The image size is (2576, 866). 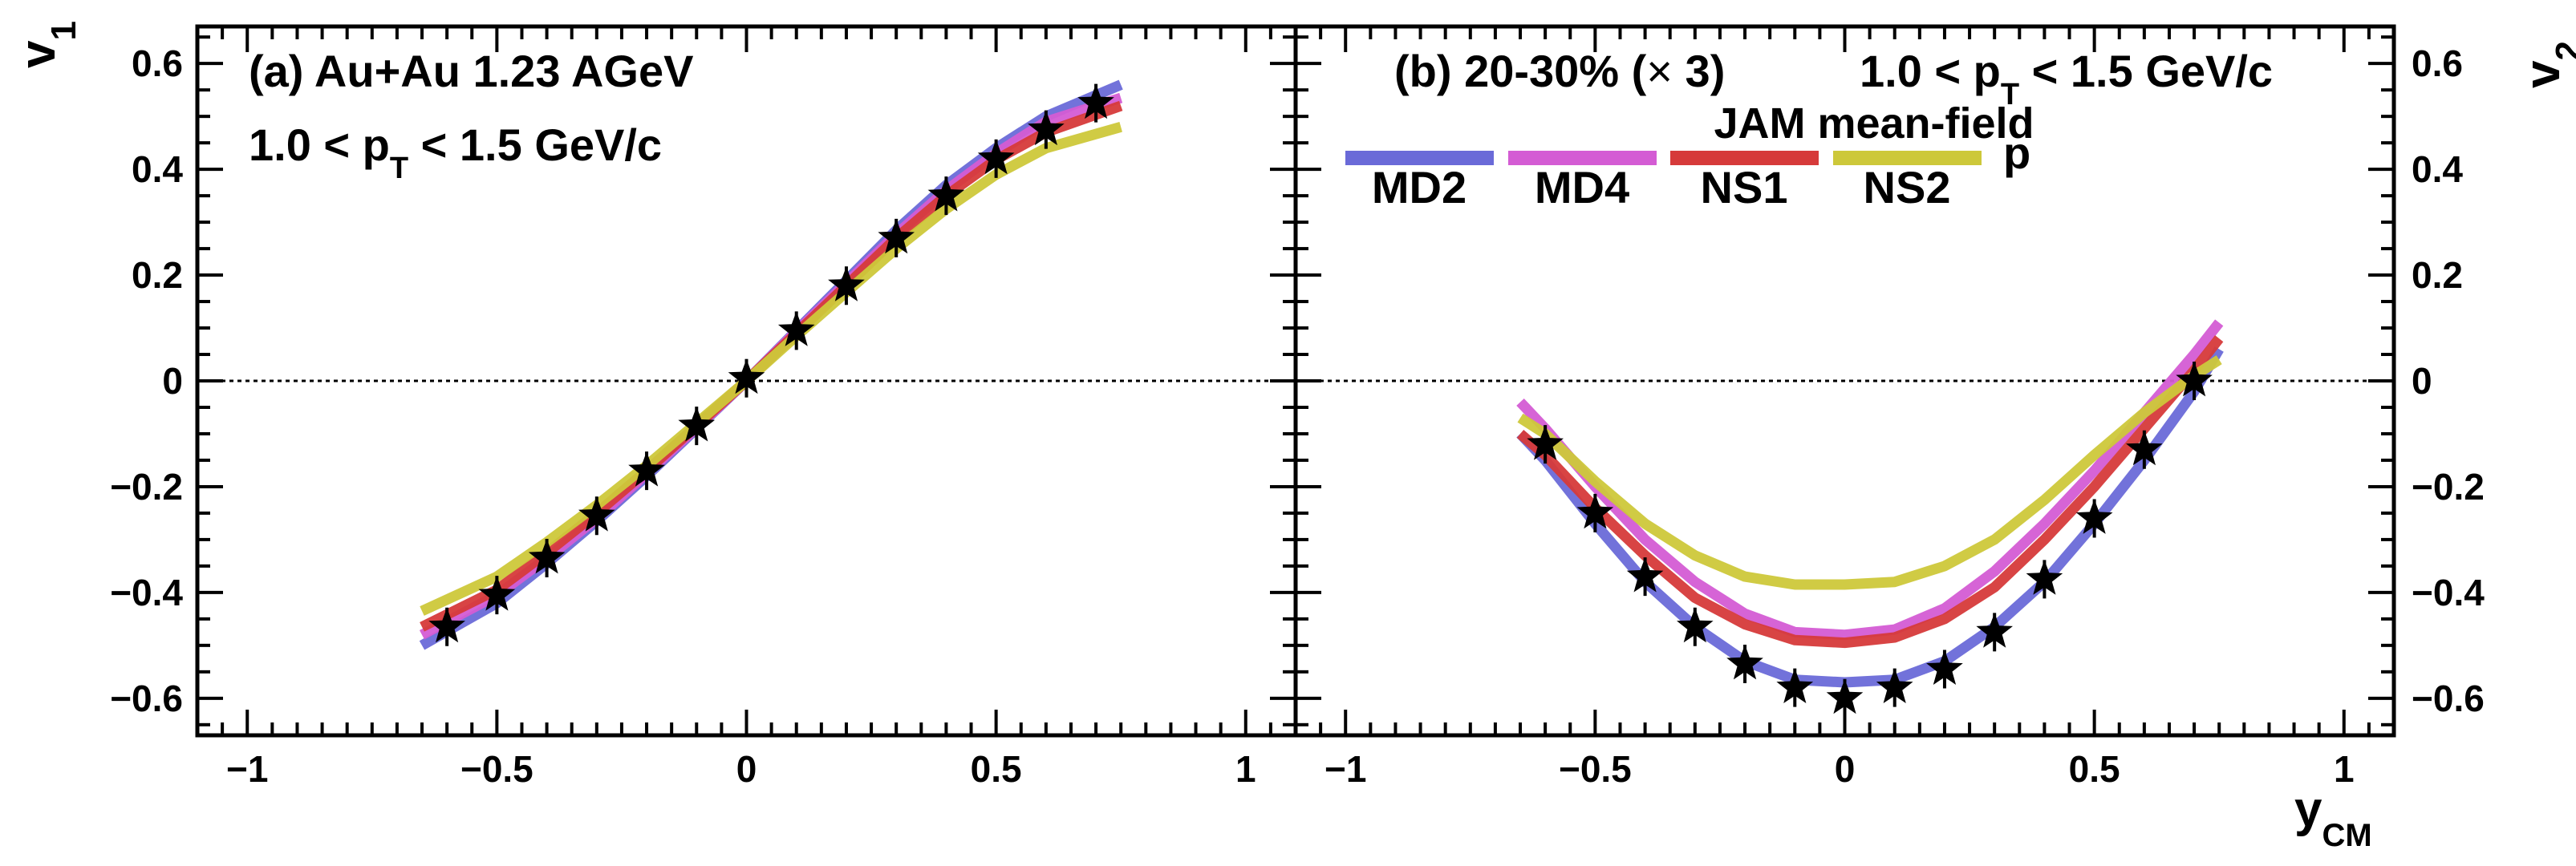 What do you see at coordinates (1874, 123) in the screenshot?
I see `legend-header: JAM mean-field` at bounding box center [1874, 123].